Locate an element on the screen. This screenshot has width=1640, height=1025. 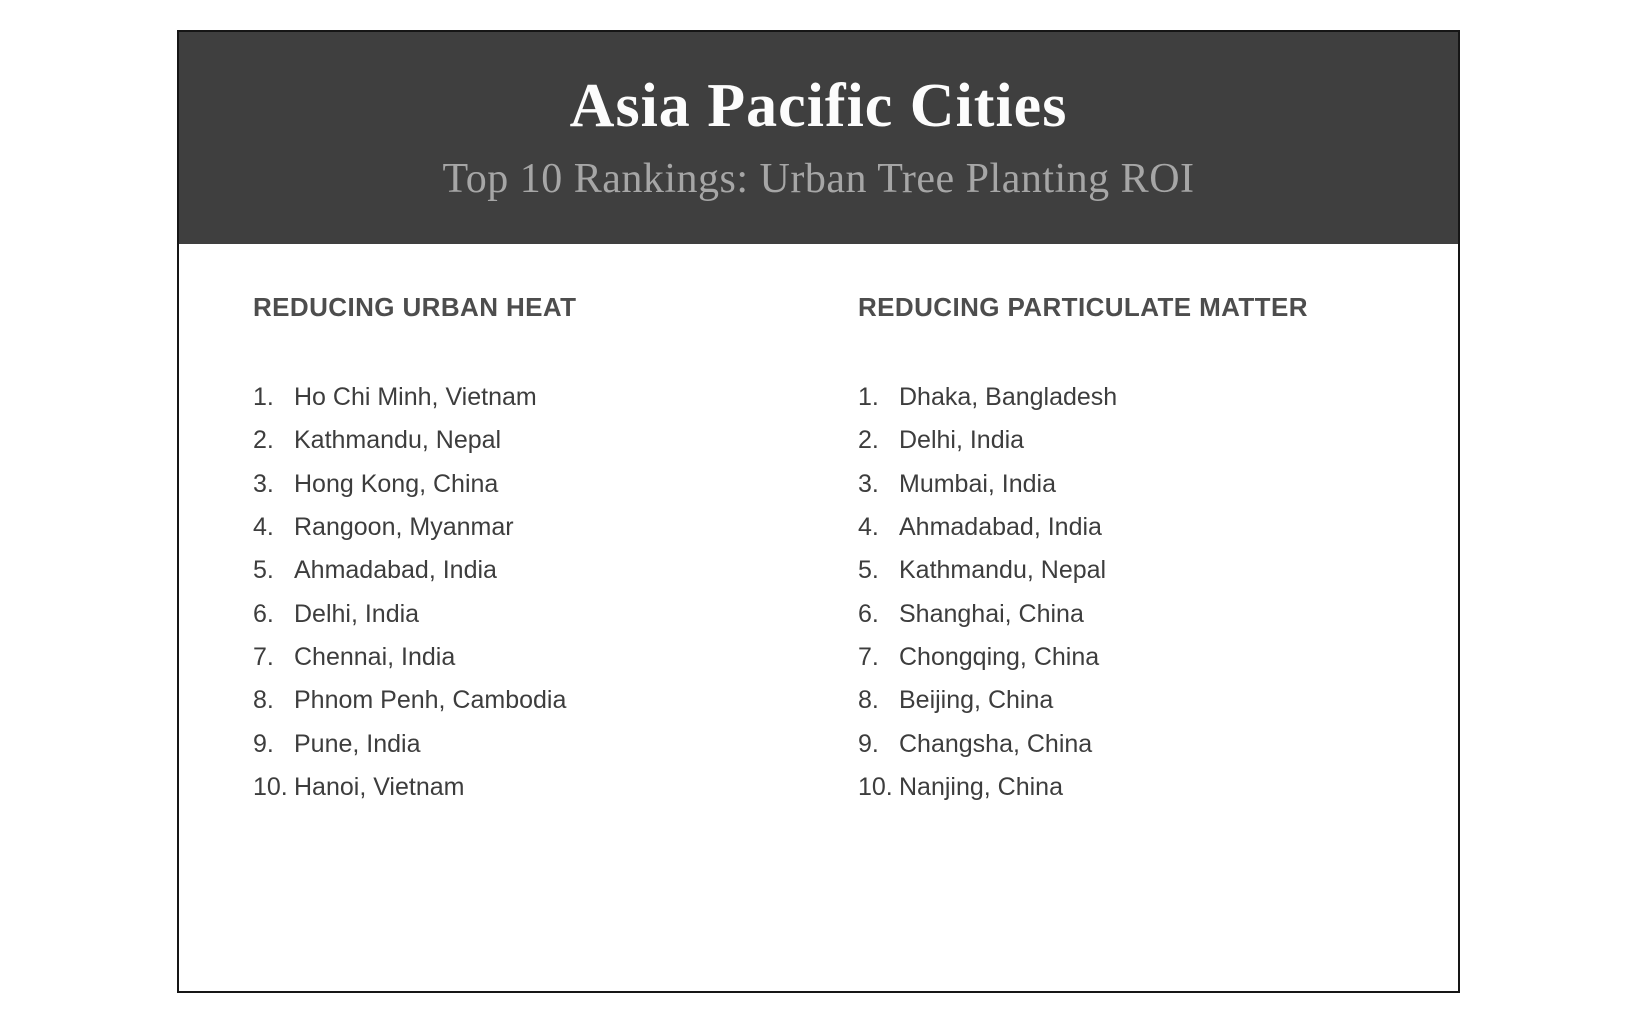
city-name: Mumbai, India is located at coordinates (978, 483).